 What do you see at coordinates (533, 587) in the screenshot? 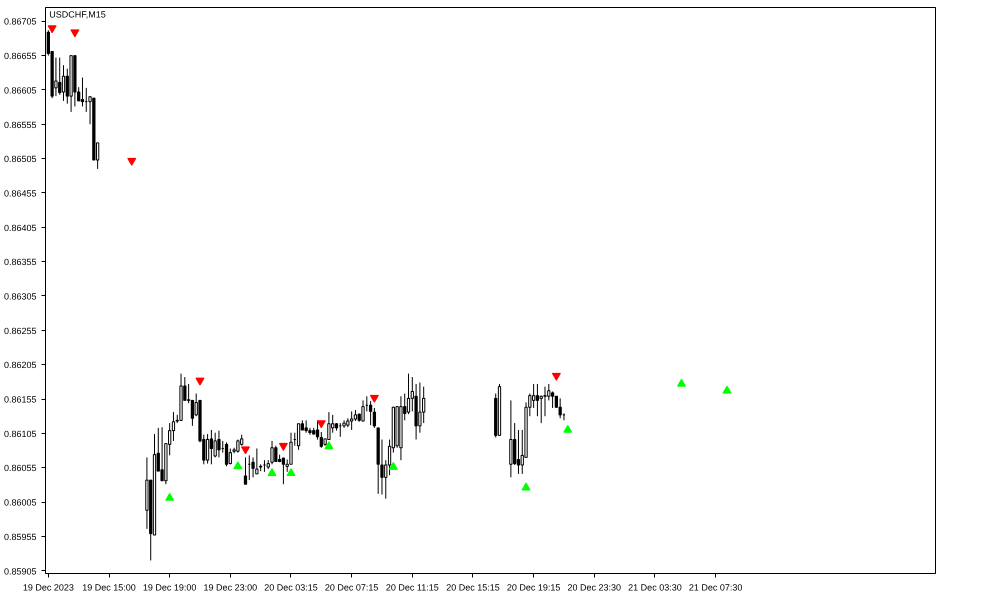
I see `x-tick-label: 20 Dec 19:15` at bounding box center [533, 587].